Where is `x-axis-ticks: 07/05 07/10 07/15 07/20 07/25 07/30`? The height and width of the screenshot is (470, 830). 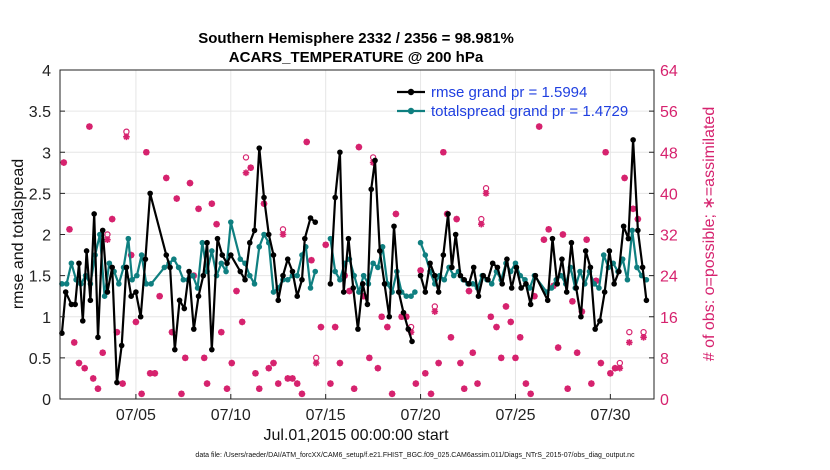 x-axis-ticks: 07/05 07/10 07/15 07/20 07/25 07/30 is located at coordinates (373, 409).